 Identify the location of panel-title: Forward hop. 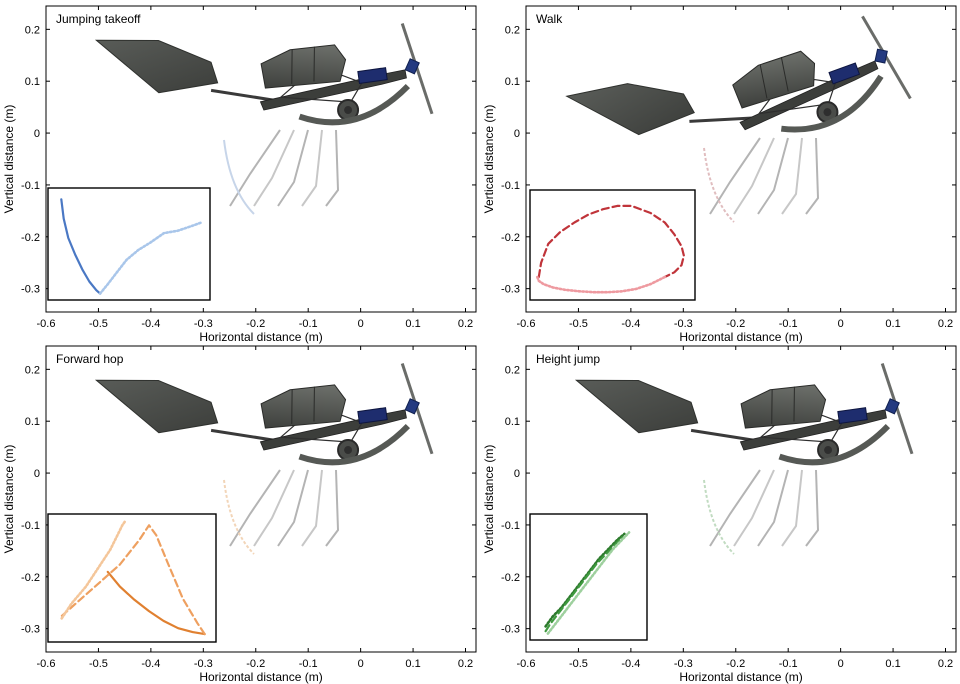
(90, 359).